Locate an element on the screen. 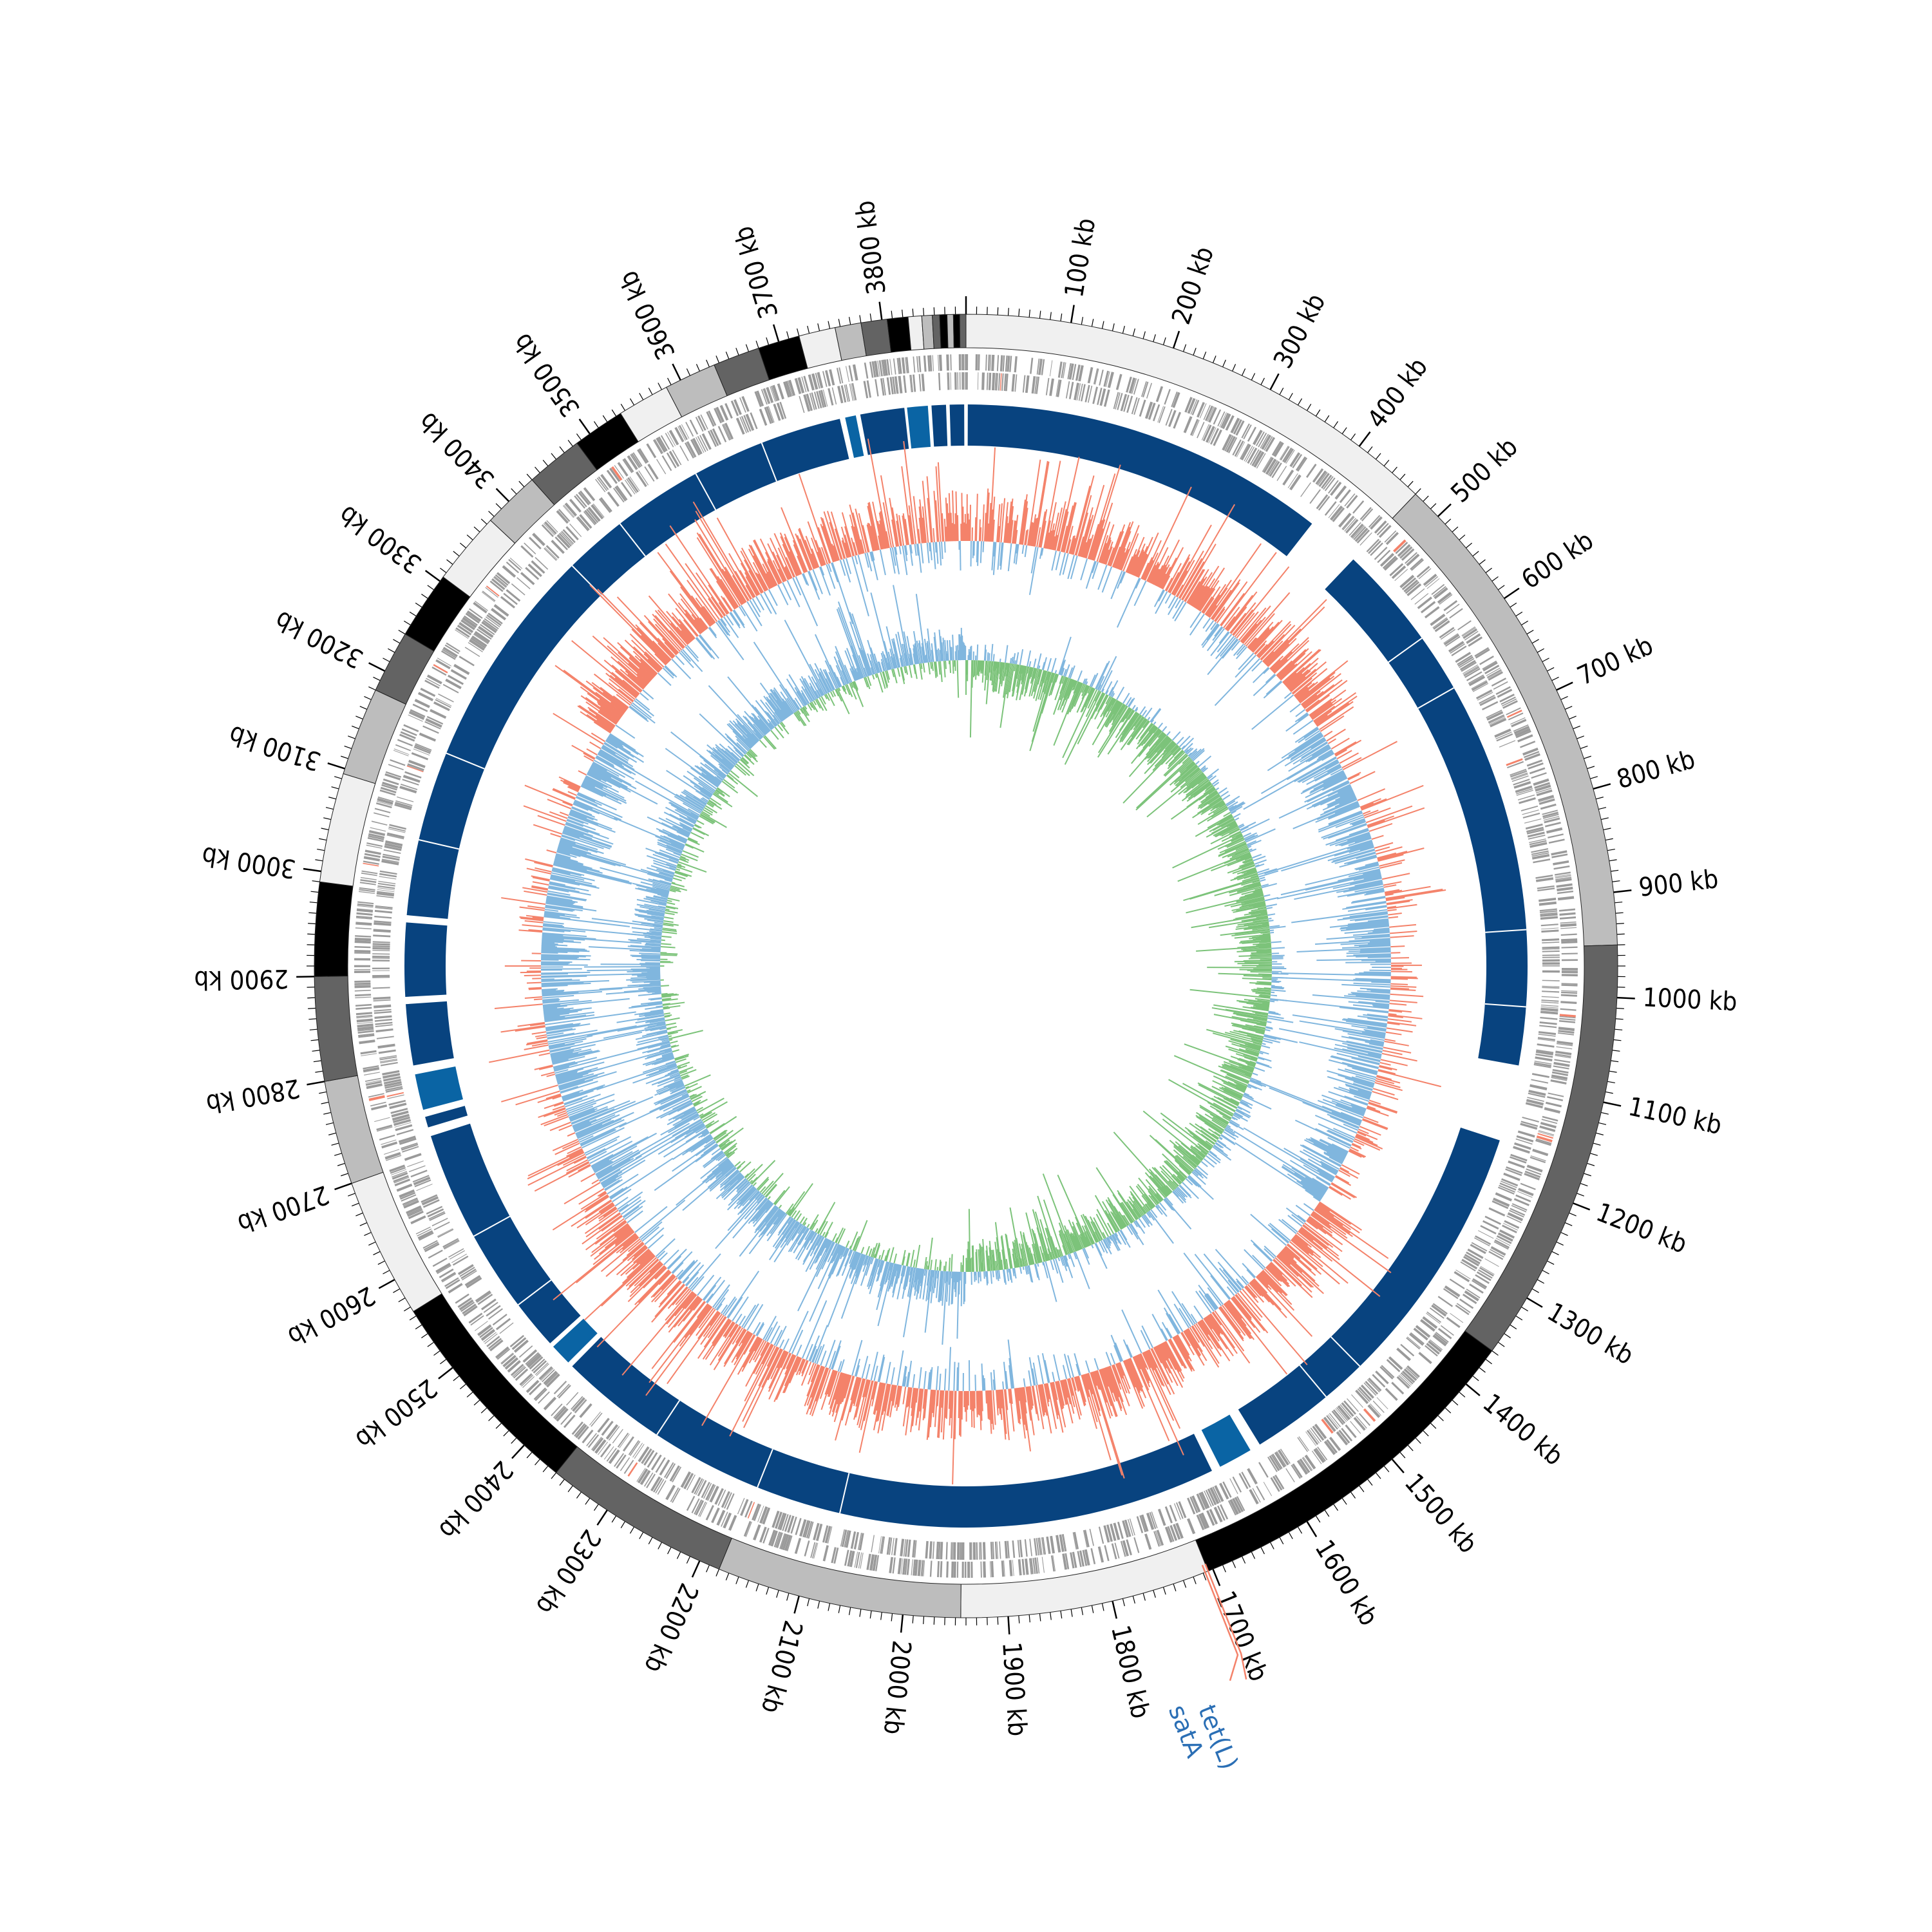 The width and height of the screenshot is (1932, 1932). tick-label: 2300 kb is located at coordinates (569, 1572).